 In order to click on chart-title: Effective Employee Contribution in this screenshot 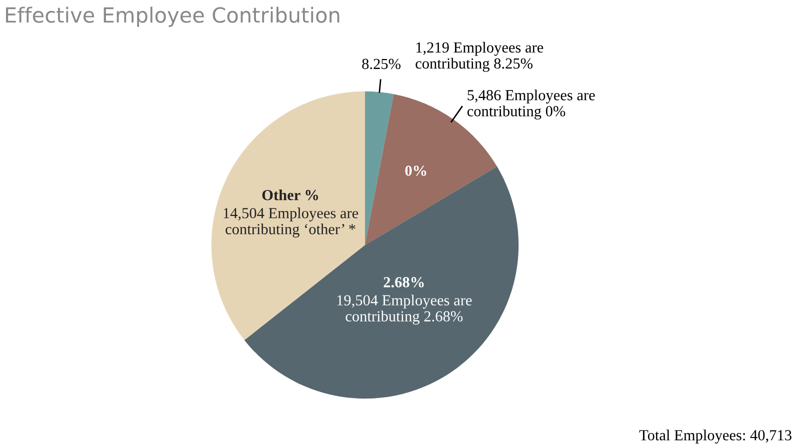, I will do `click(173, 16)`.